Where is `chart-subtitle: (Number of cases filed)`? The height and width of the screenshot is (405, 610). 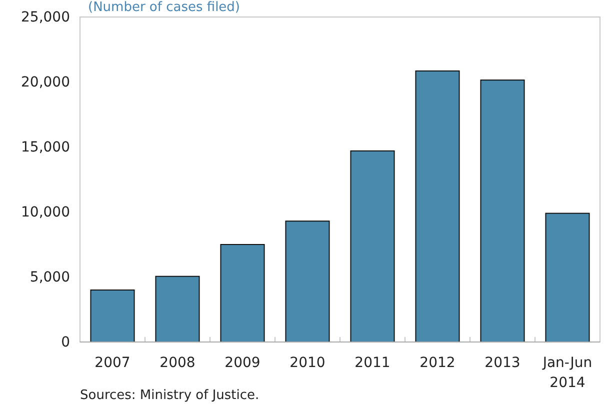
chart-subtitle: (Number of cases filed) is located at coordinates (164, 7).